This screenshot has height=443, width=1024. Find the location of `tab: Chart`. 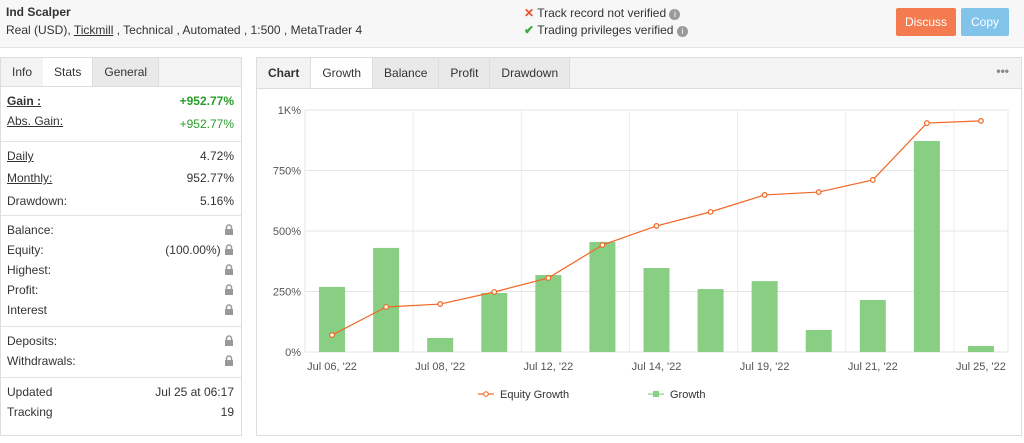

tab: Chart is located at coordinates (284, 73).